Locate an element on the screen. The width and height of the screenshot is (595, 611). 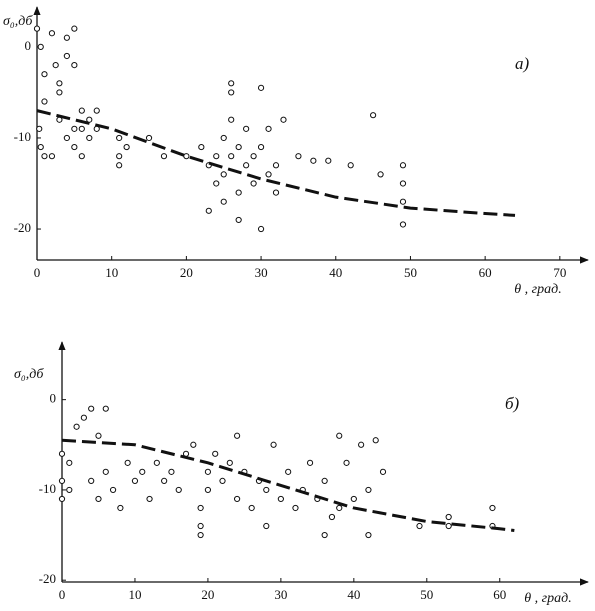
panel-label: а) is located at coordinates (522, 63).